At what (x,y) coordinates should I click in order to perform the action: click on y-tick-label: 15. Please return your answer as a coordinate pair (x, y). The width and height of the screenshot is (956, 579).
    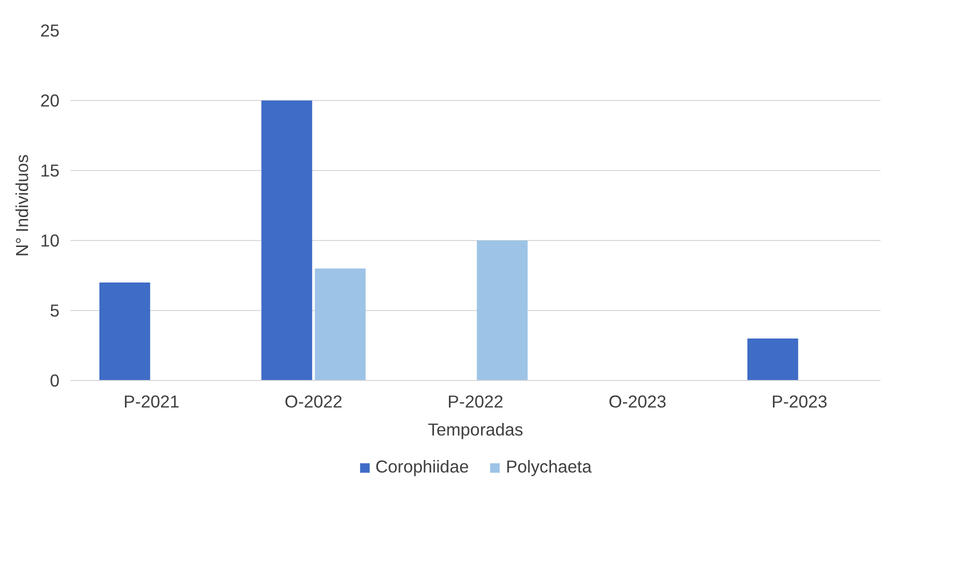
    Looking at the image, I should click on (50, 170).